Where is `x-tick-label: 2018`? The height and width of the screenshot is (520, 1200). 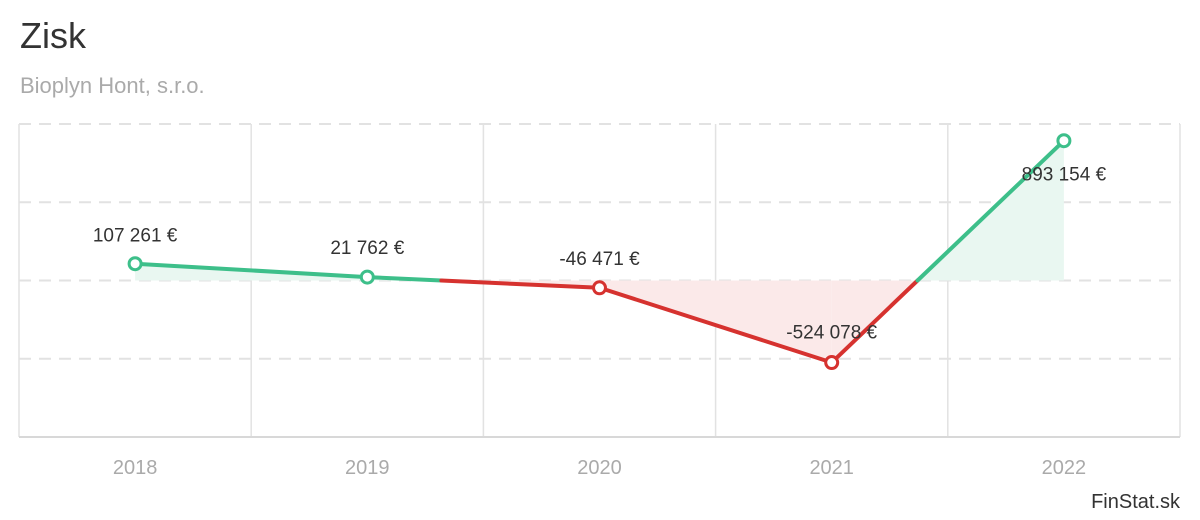 x-tick-label: 2018 is located at coordinates (135, 468).